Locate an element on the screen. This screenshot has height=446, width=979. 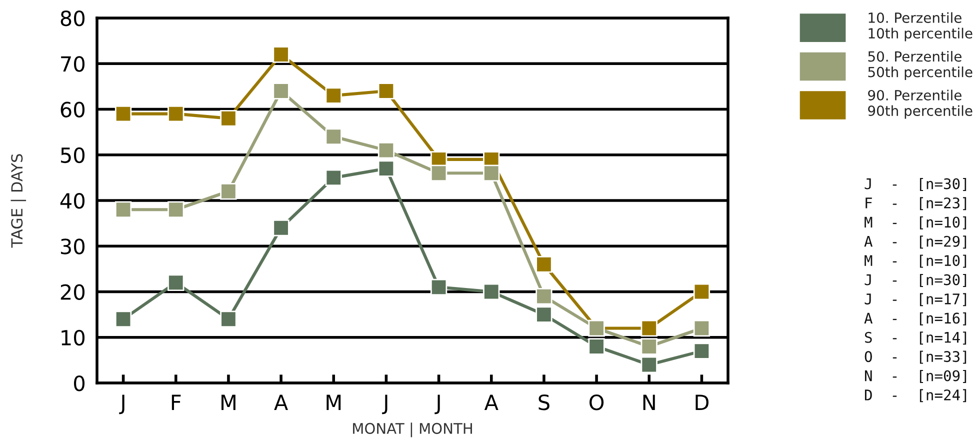
legend-label: 90. Perzentile 90th percentile is located at coordinates (920, 104).